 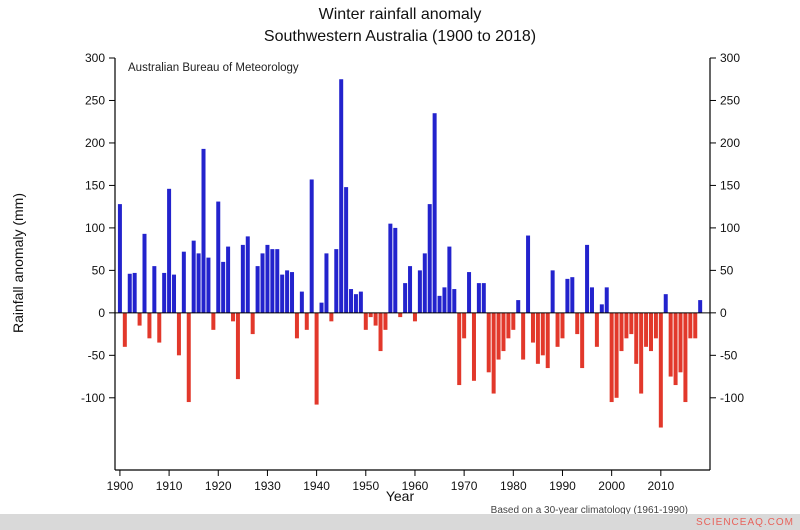 What do you see at coordinates (213, 68) in the screenshot?
I see `data-source-annotation: Australian Bureau of Meteorology` at bounding box center [213, 68].